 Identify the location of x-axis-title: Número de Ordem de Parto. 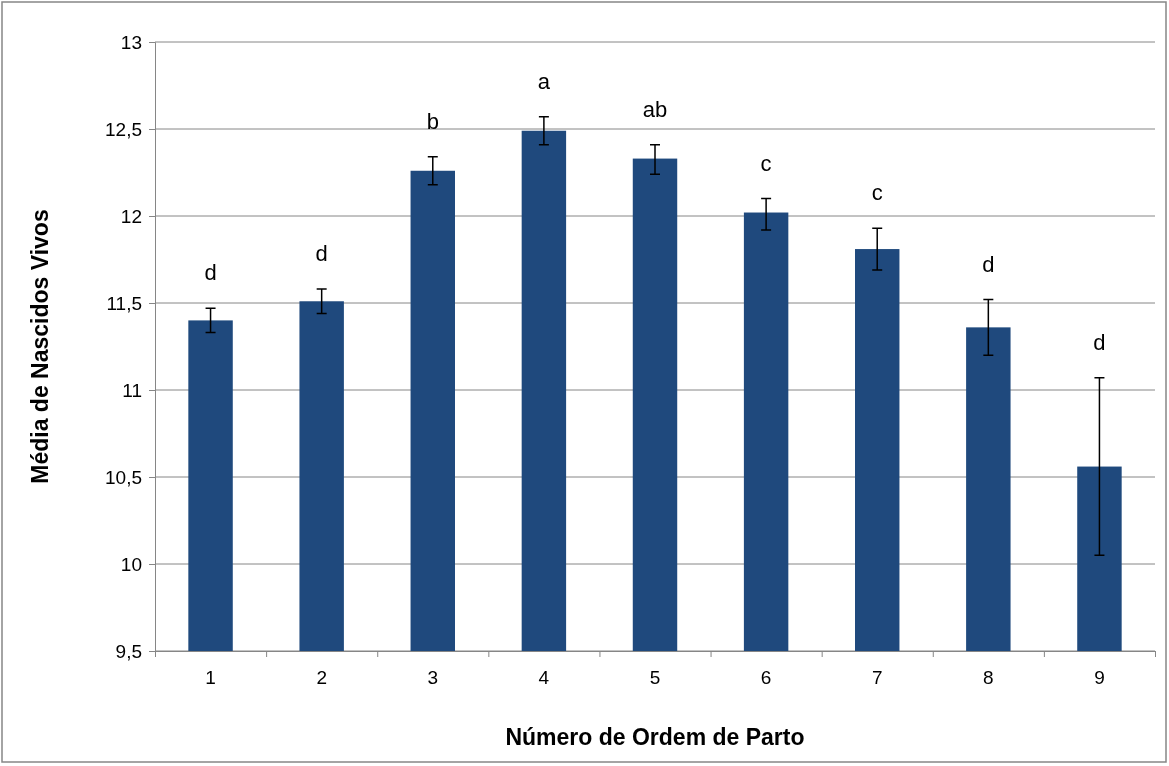
(655, 737).